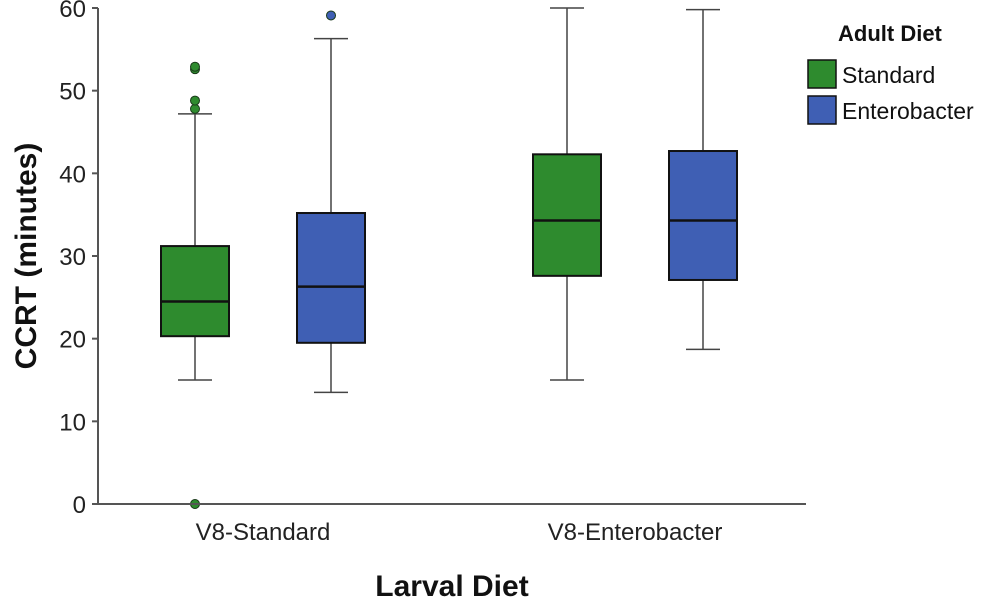 The width and height of the screenshot is (1000, 602). Describe the element at coordinates (79, 505) in the screenshot. I see `y-tick-label: 0` at that location.